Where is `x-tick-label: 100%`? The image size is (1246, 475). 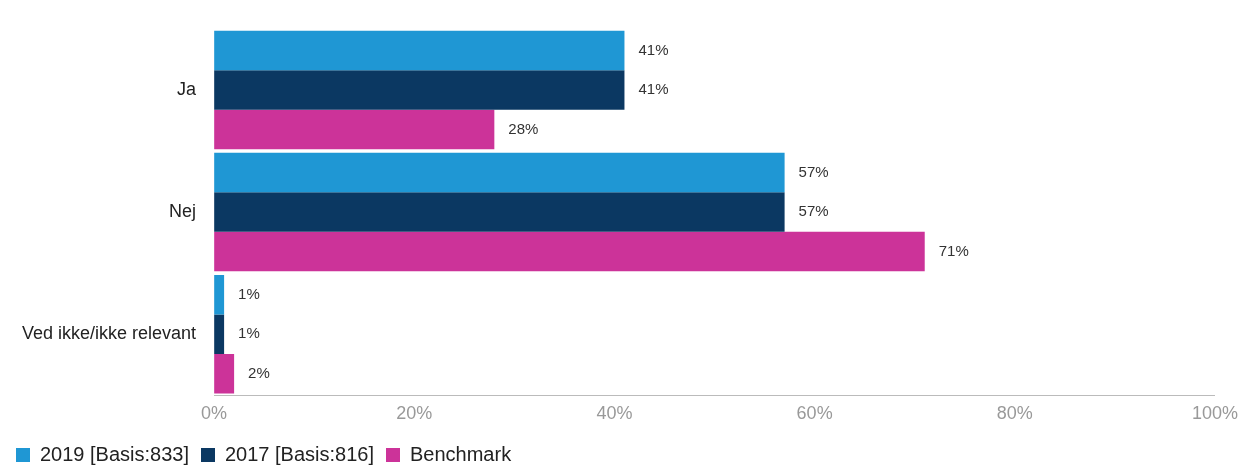 x-tick-label: 100% is located at coordinates (1214, 413).